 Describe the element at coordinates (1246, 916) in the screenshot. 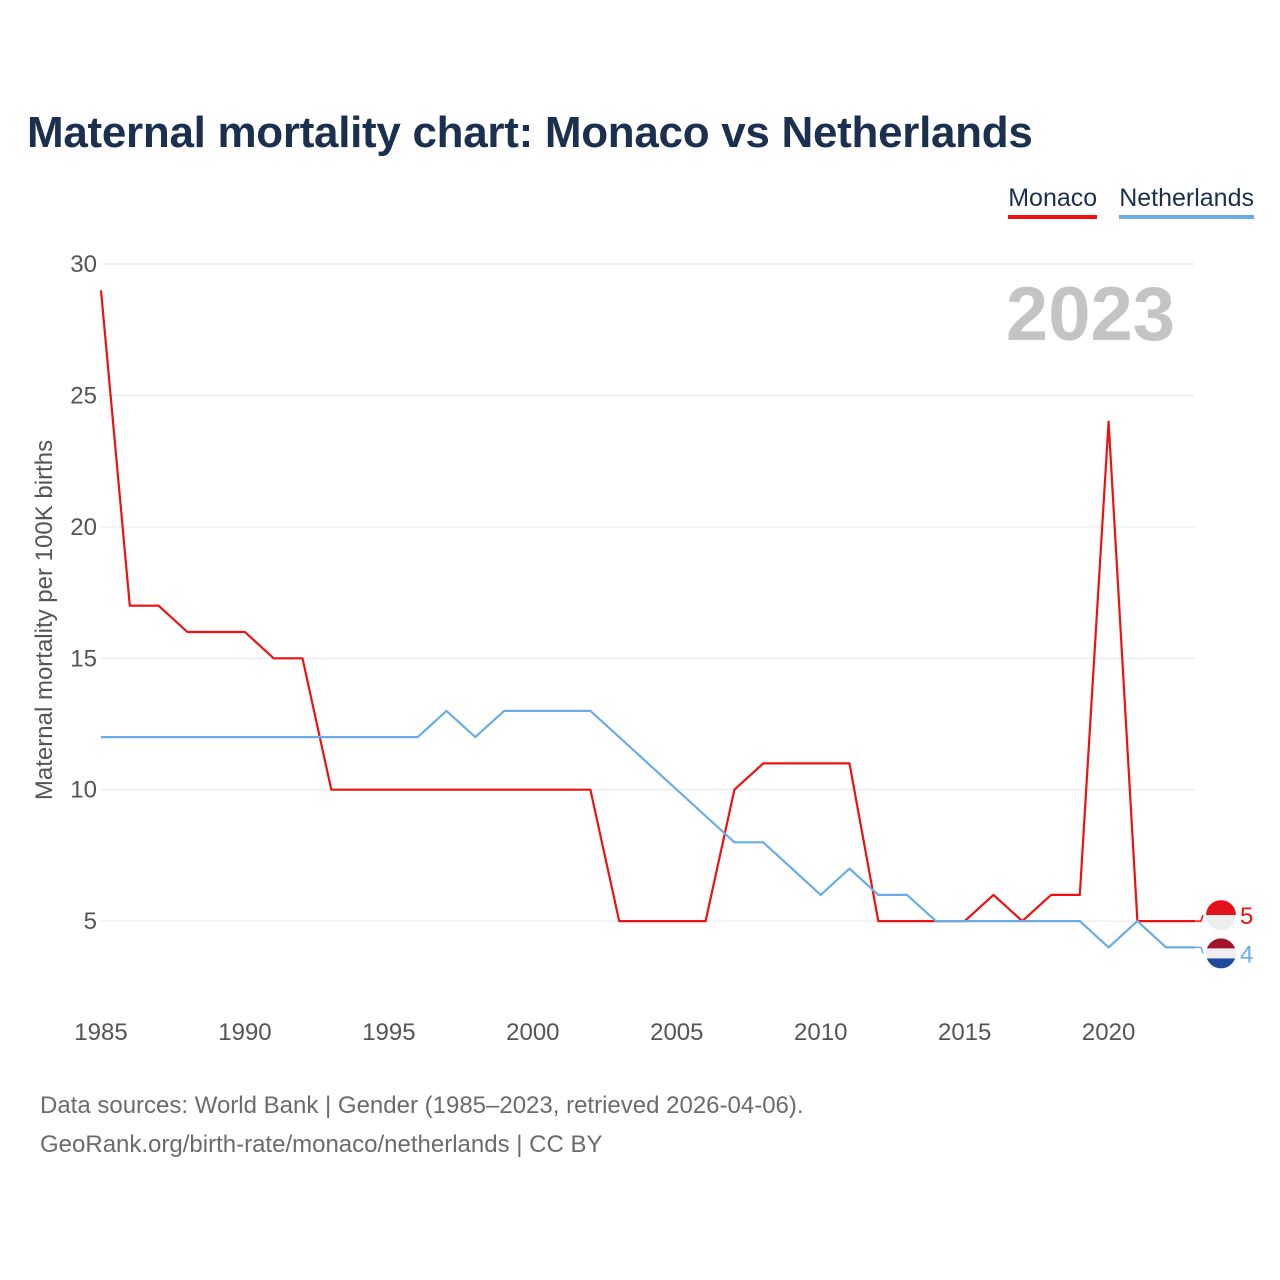

I see `end-value-label-monaco: 5` at that location.